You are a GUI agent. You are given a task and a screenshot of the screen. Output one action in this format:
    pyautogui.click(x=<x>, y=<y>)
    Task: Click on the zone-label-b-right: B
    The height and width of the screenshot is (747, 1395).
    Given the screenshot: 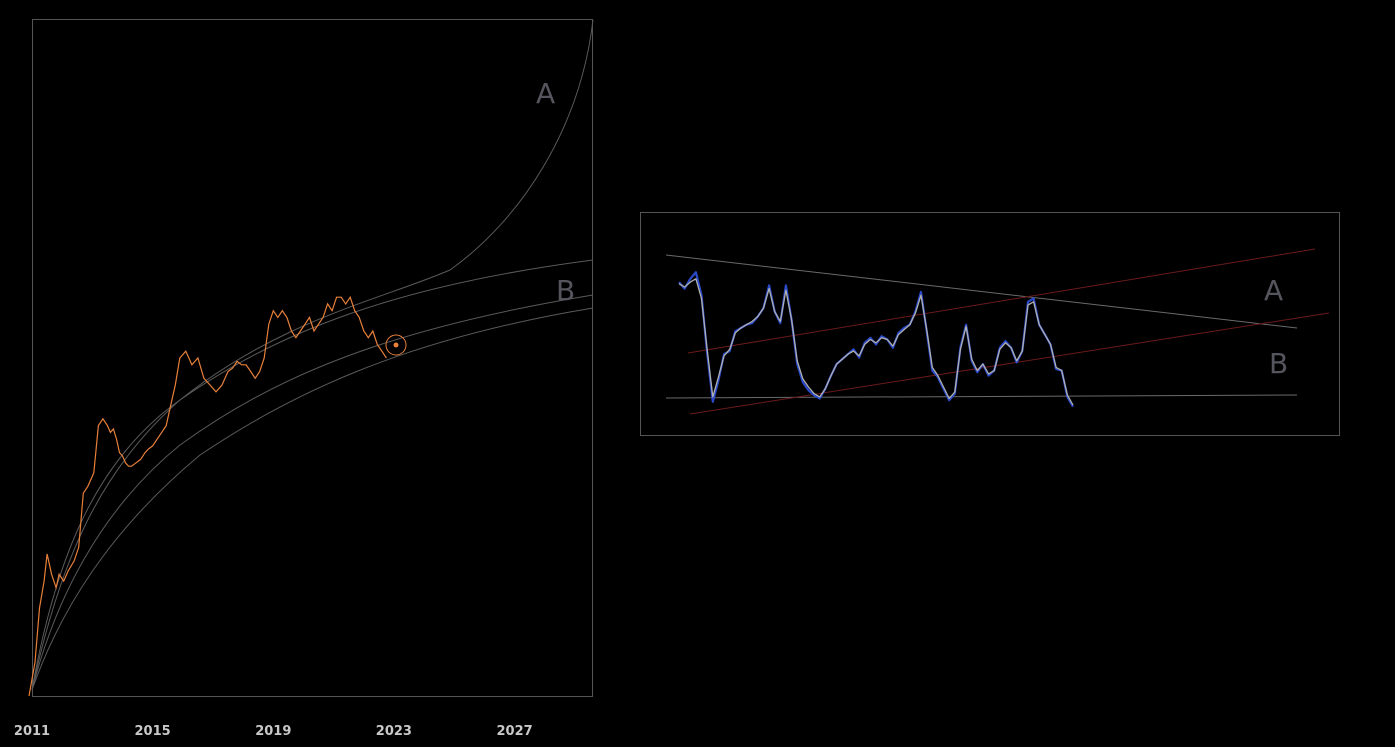 What is the action you would take?
    pyautogui.click(x=1278, y=363)
    